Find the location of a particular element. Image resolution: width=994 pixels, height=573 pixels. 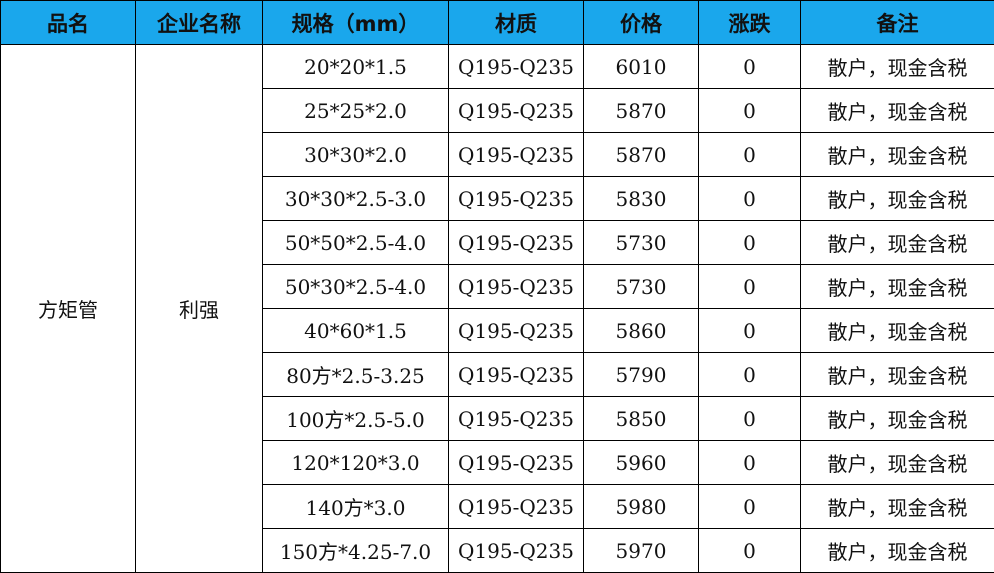

price-cell: 5850 is located at coordinates (641, 418).